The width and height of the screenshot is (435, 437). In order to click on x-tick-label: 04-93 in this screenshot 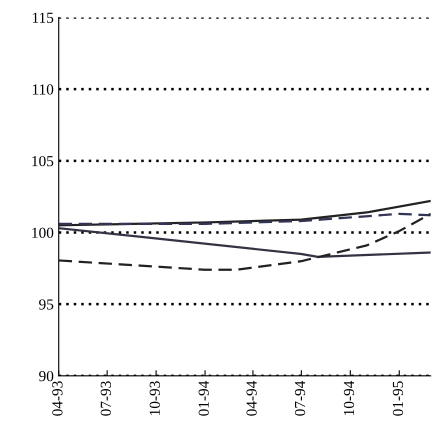, I will do `click(57, 398)`.